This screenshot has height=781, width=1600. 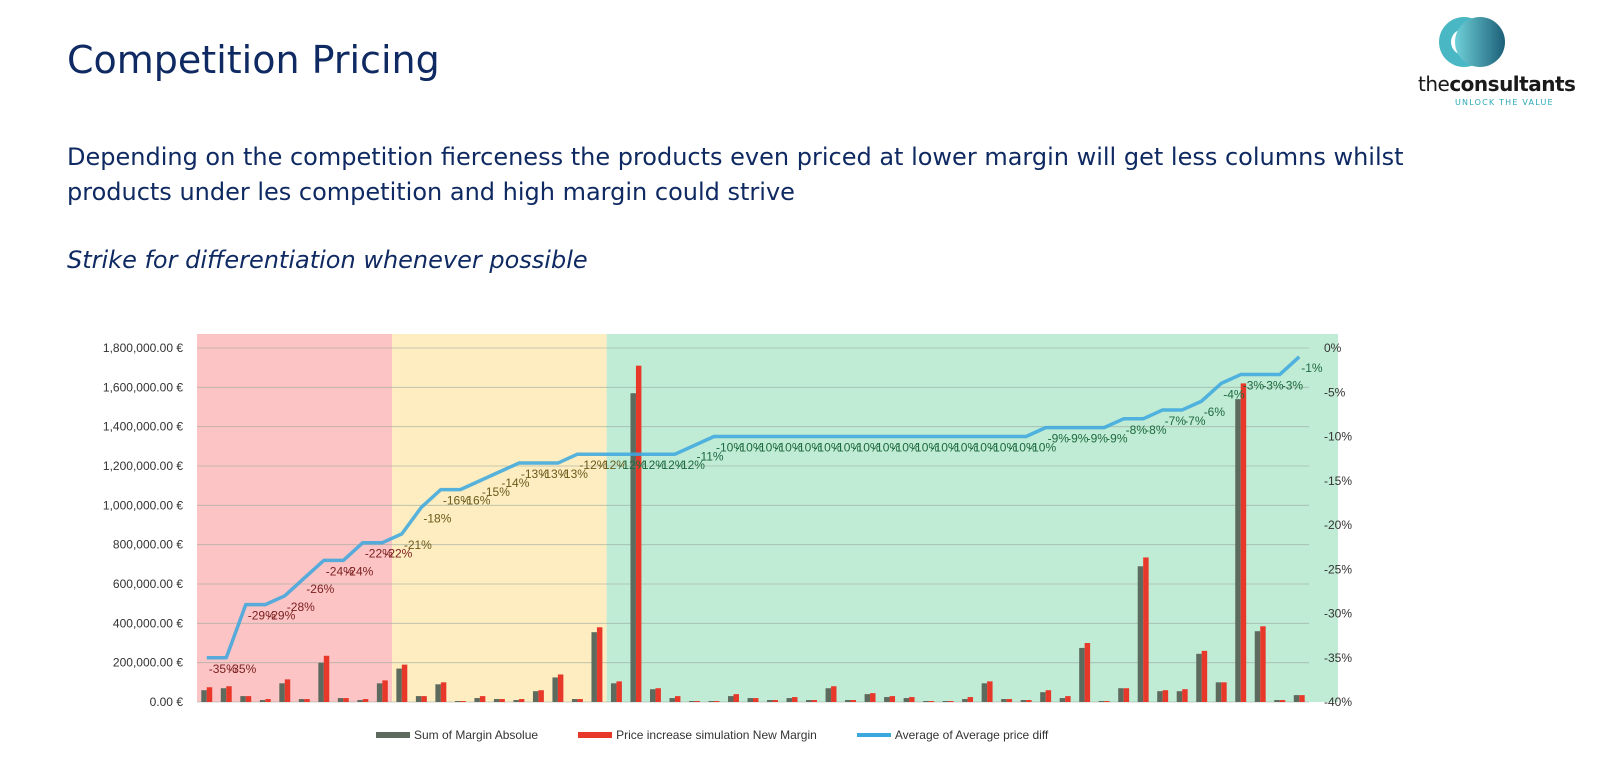 I want to click on y-left-tick-label: 800,000.00 €, so click(x=148, y=545).